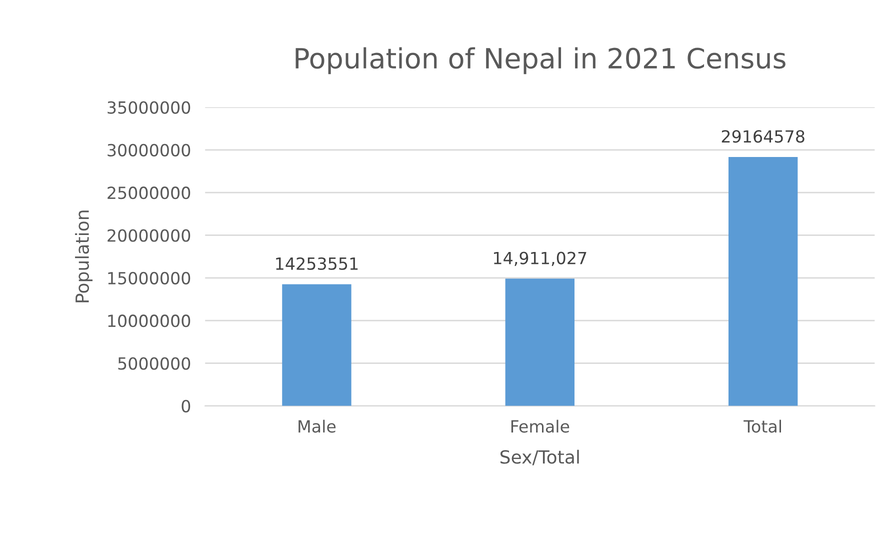  What do you see at coordinates (154, 363) in the screenshot?
I see `y-tick-label: 5000000` at bounding box center [154, 363].